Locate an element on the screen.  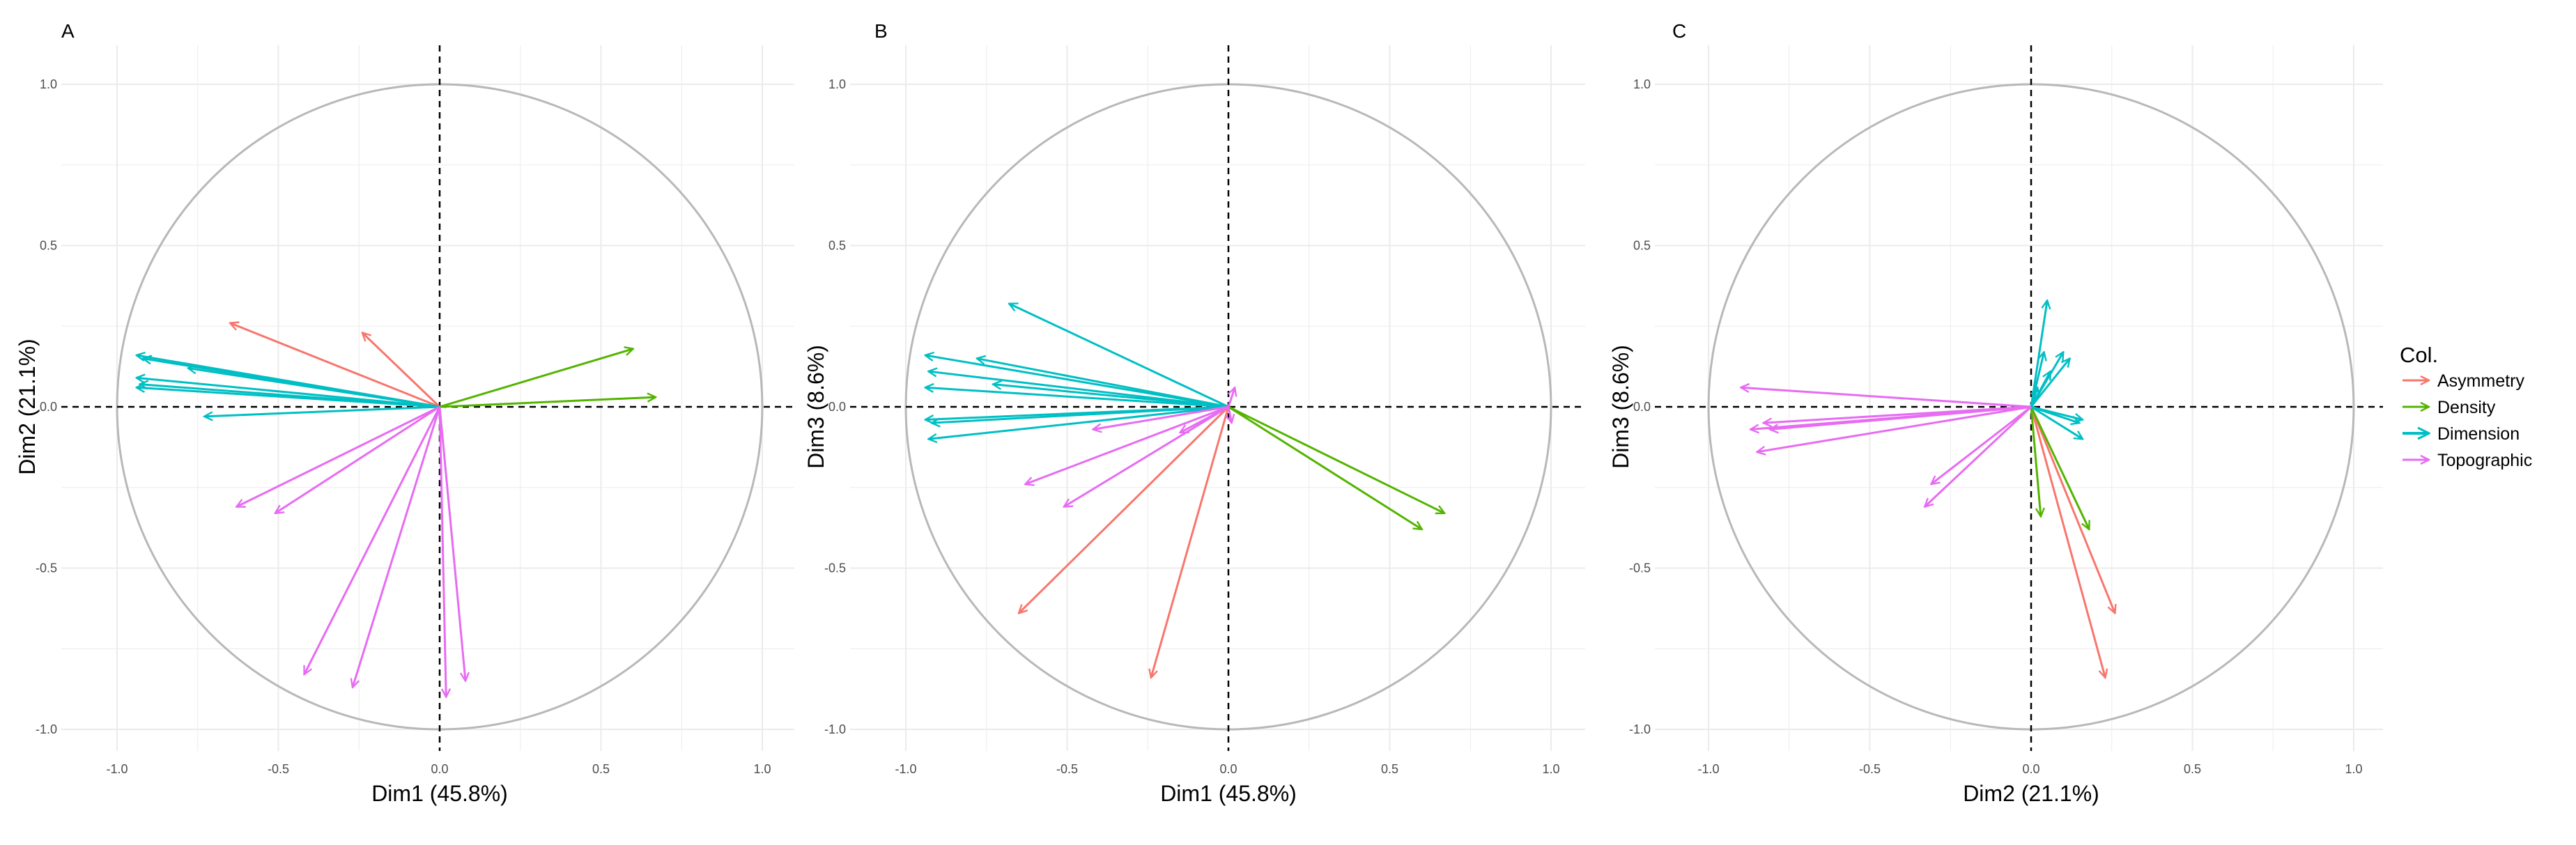
legend-item-topographic: Topographic is located at coordinates (2467, 460).